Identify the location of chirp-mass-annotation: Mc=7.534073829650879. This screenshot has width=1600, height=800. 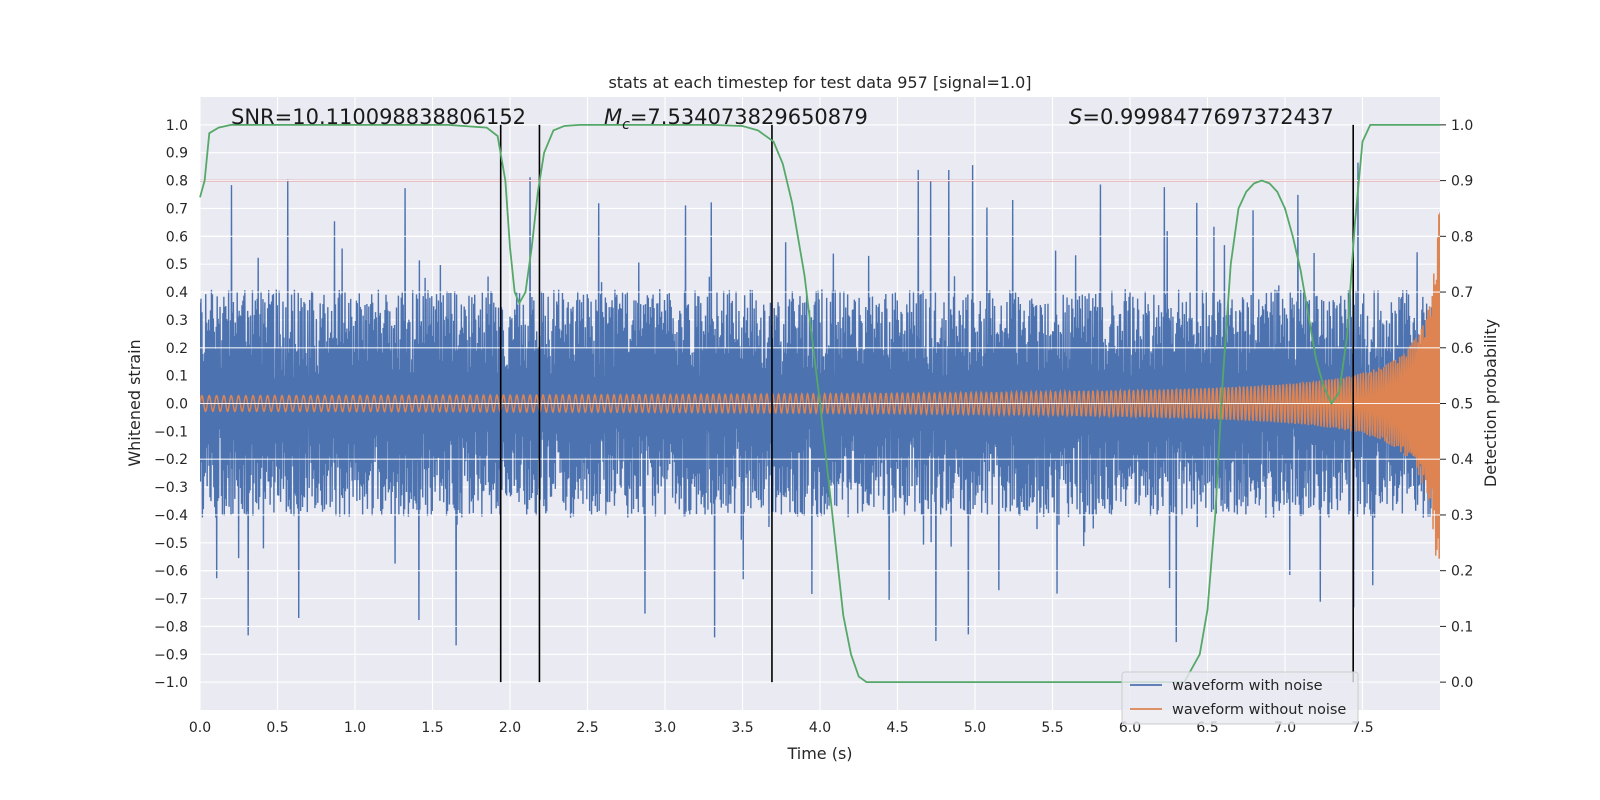
(736, 119).